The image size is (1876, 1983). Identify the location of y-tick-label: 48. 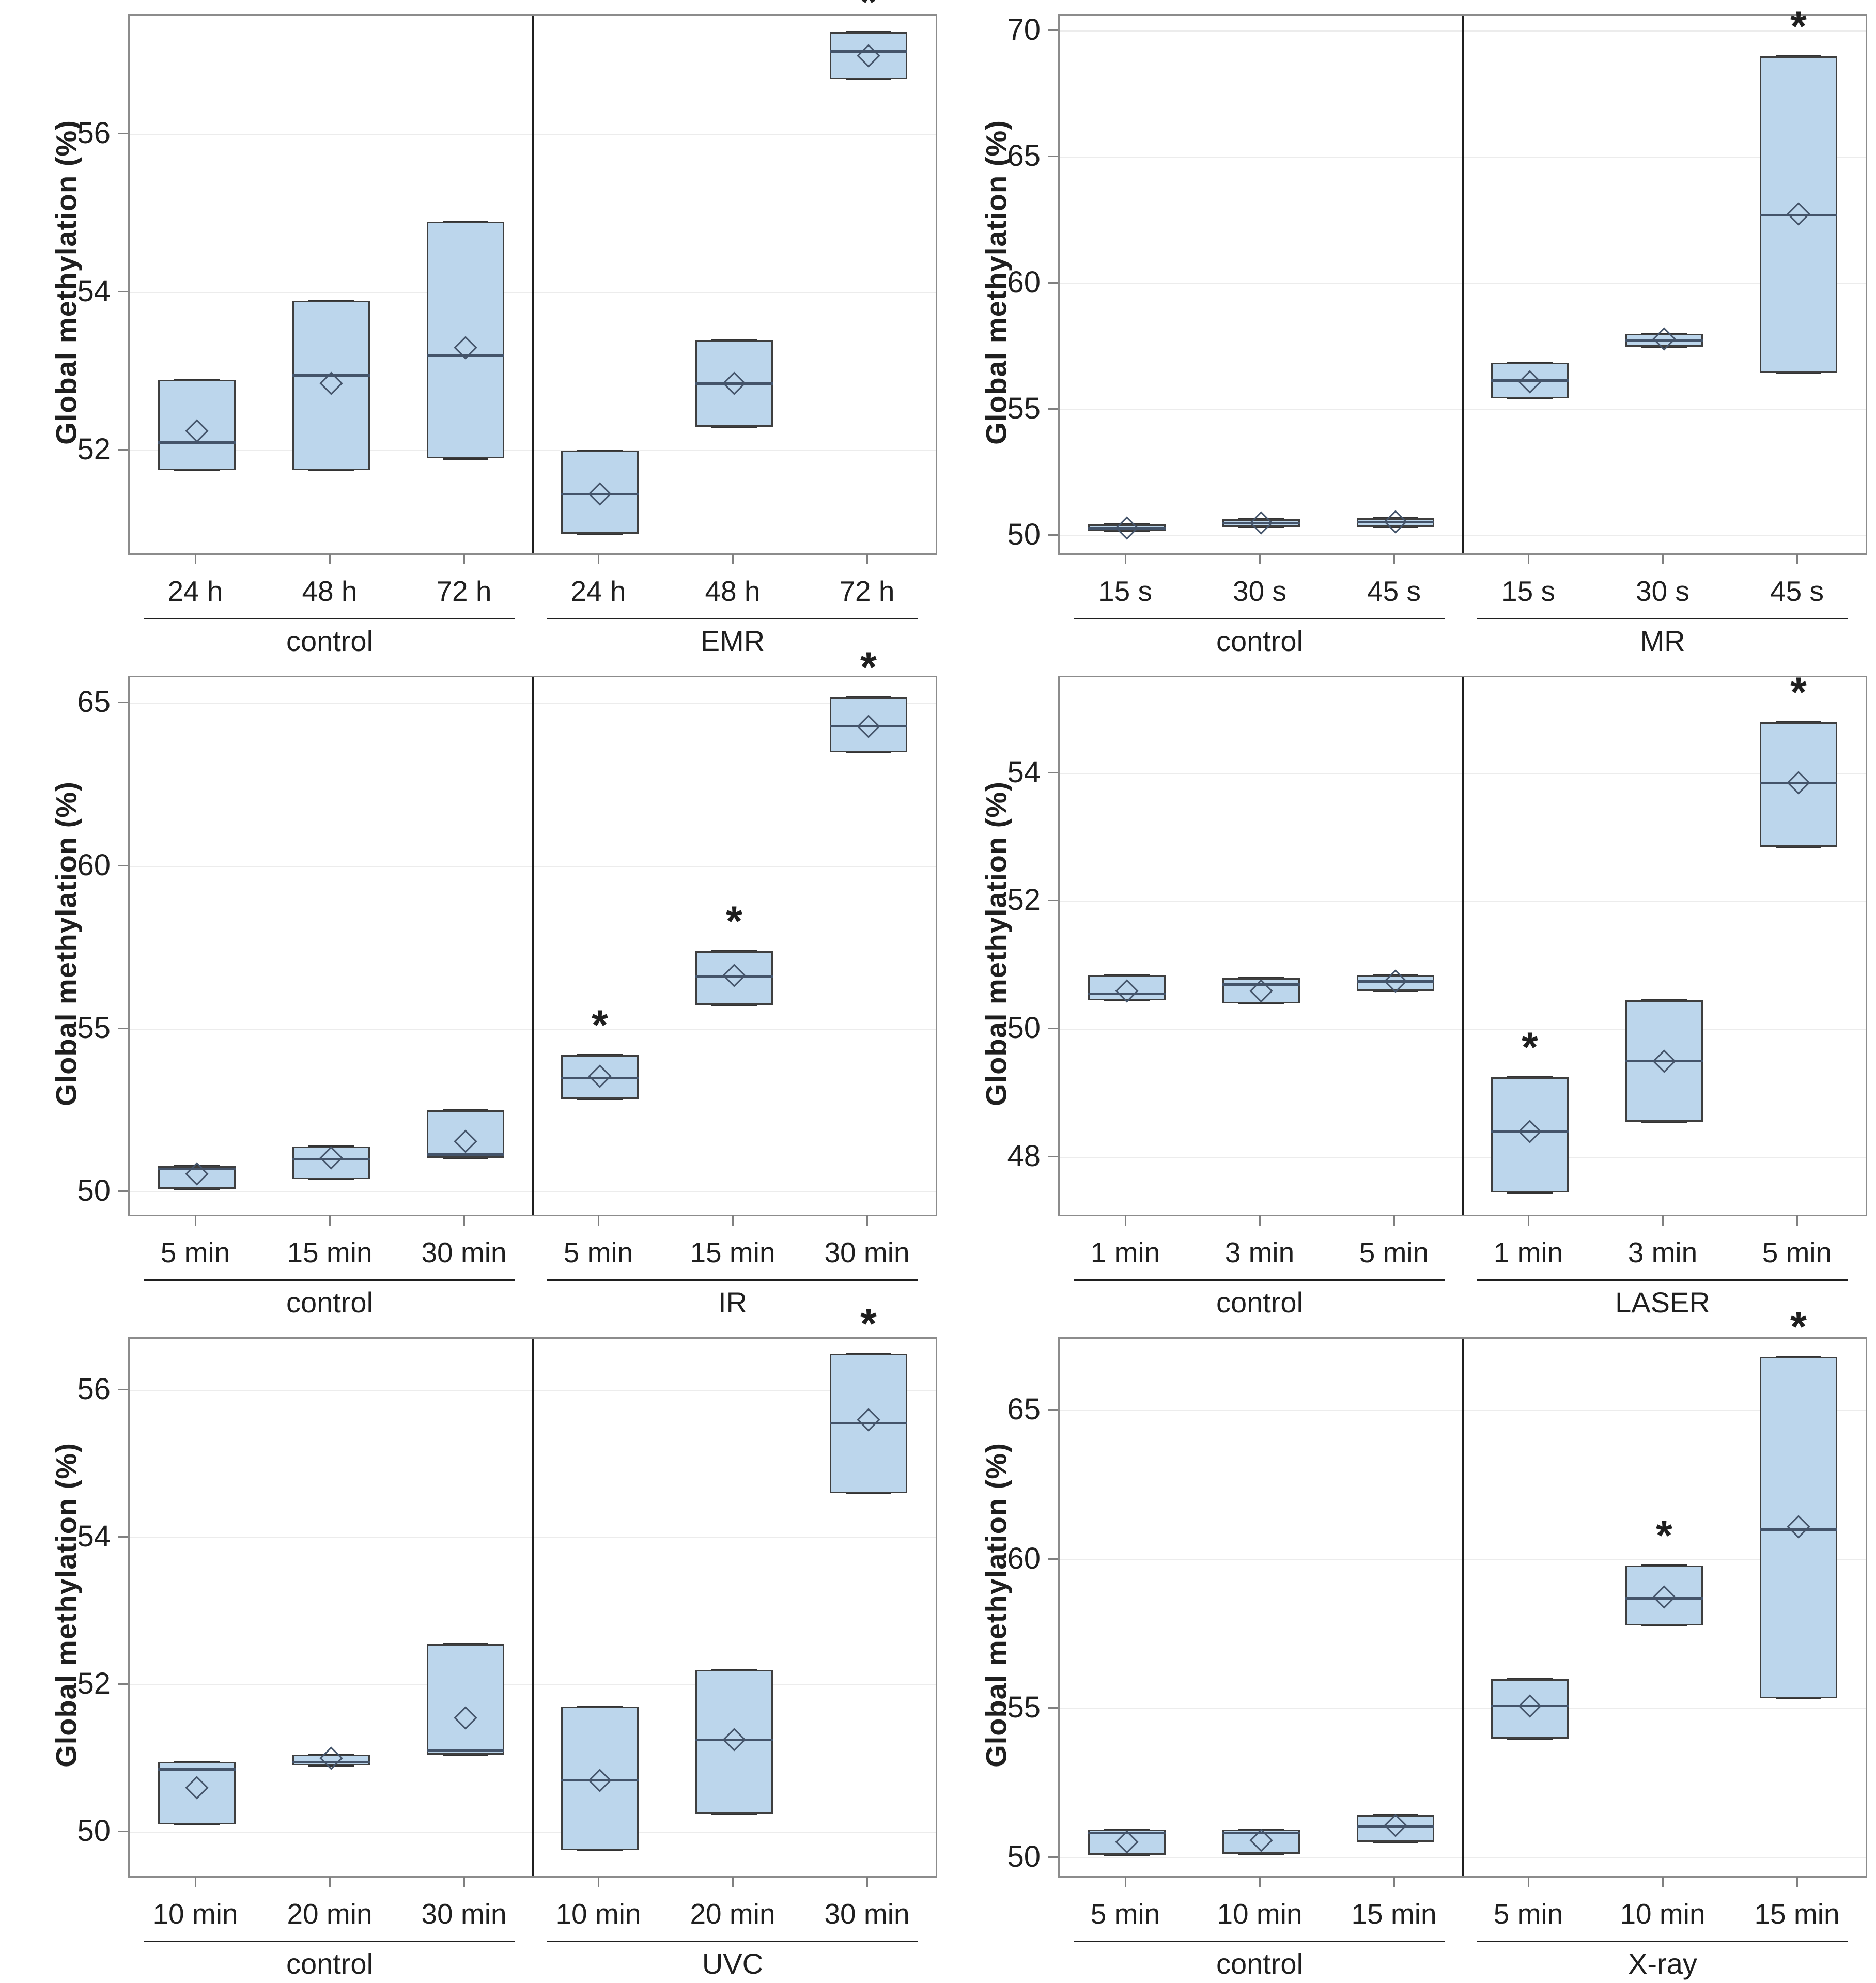
(1024, 1156).